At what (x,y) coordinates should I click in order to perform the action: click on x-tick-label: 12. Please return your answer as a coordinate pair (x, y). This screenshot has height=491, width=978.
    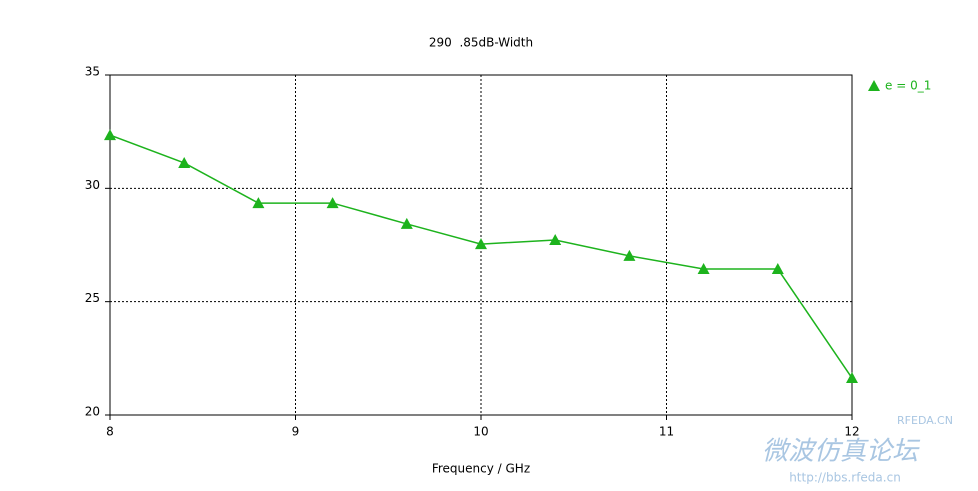
    Looking at the image, I should click on (851, 432).